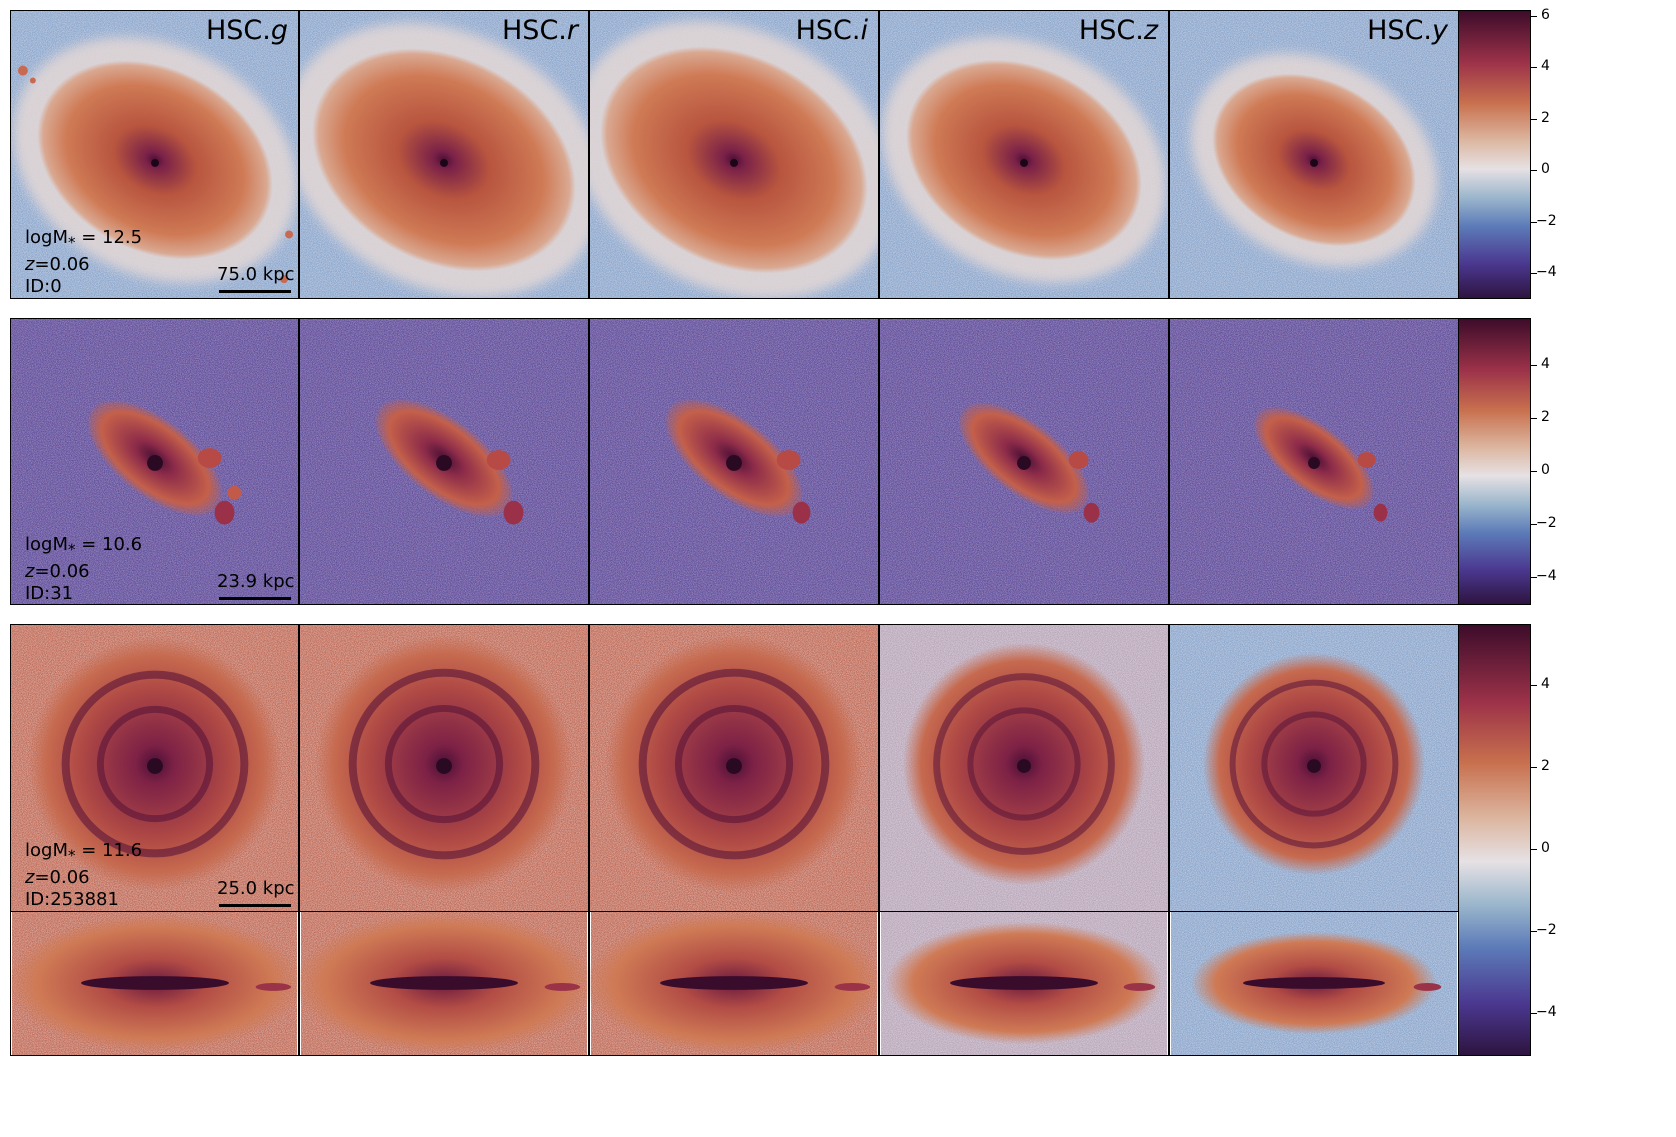 The height and width of the screenshot is (1137, 1676). Describe the element at coordinates (1494, 461) in the screenshot. I see `colorbar-row1` at that location.